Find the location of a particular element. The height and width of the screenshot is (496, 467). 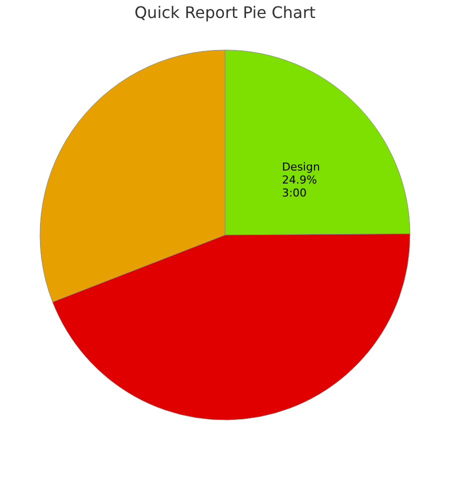

slice-label: Design is located at coordinates (301, 167).